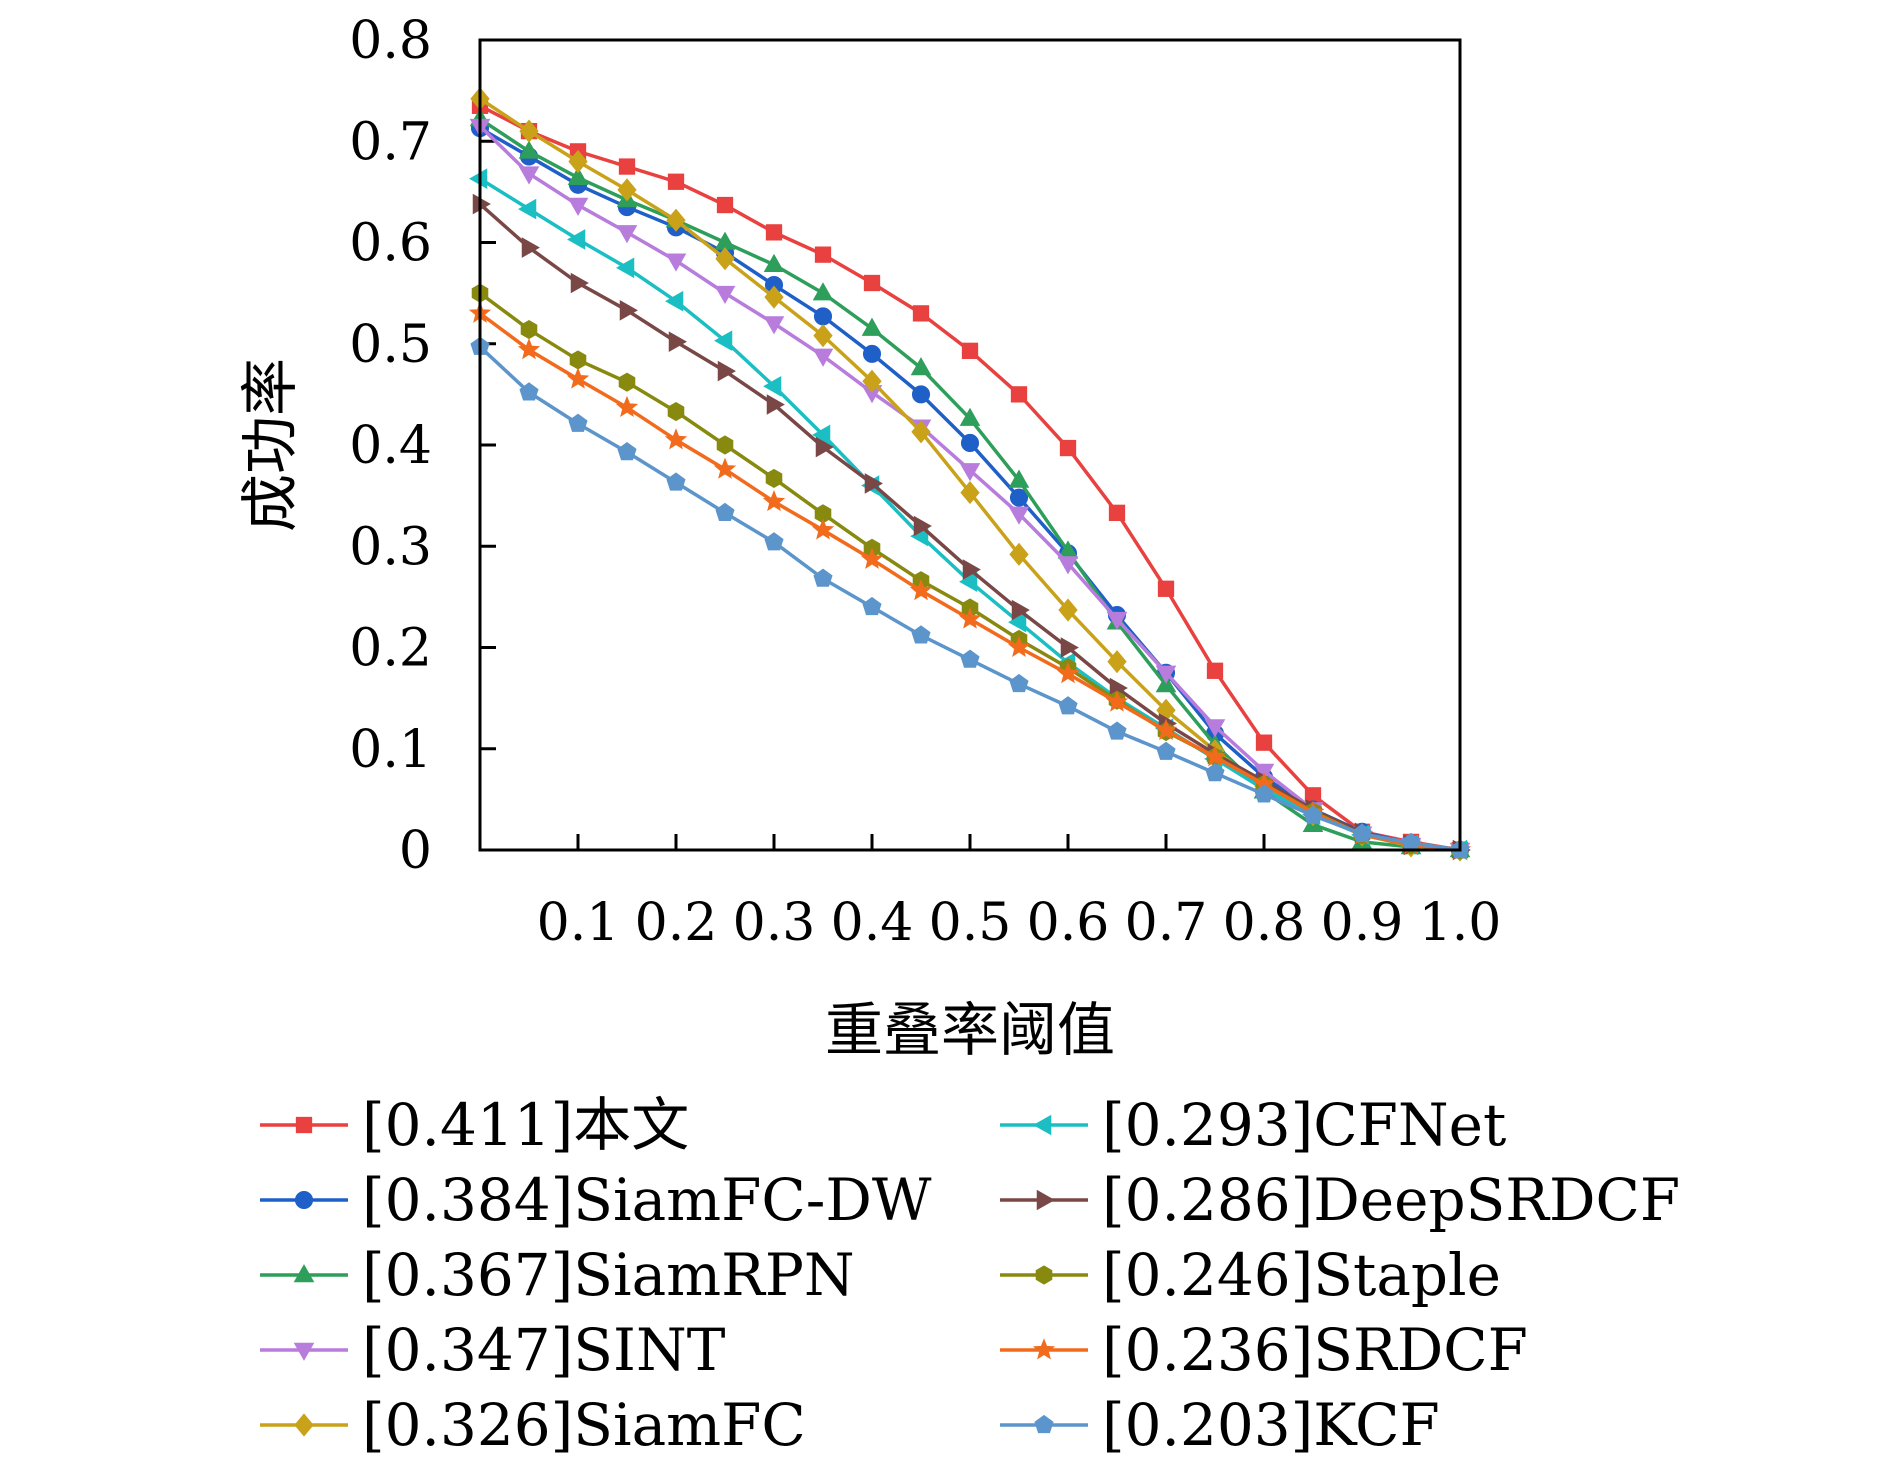  I want to click on x-tick-label: 0.8, so click(1264, 923).